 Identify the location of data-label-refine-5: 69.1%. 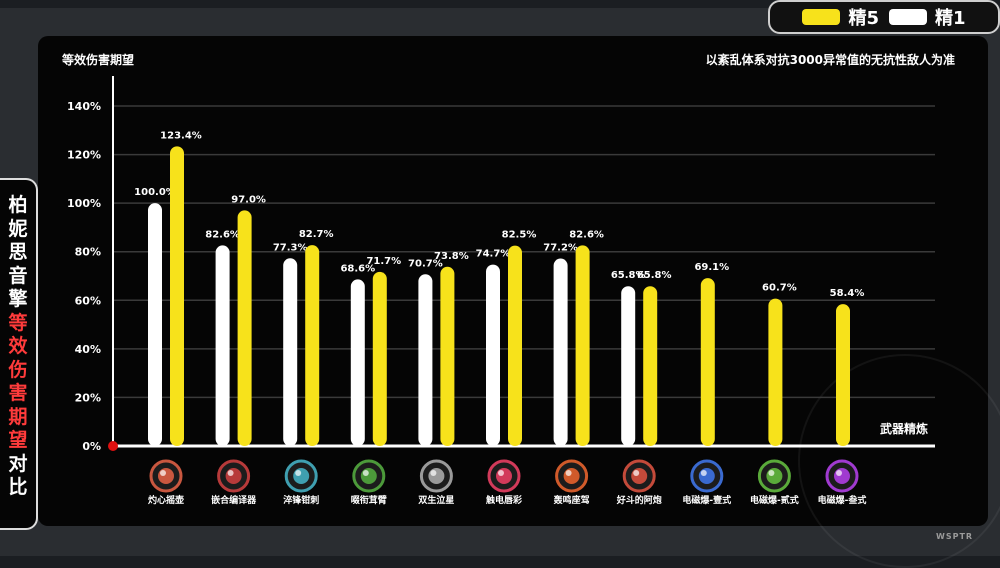
(711, 267).